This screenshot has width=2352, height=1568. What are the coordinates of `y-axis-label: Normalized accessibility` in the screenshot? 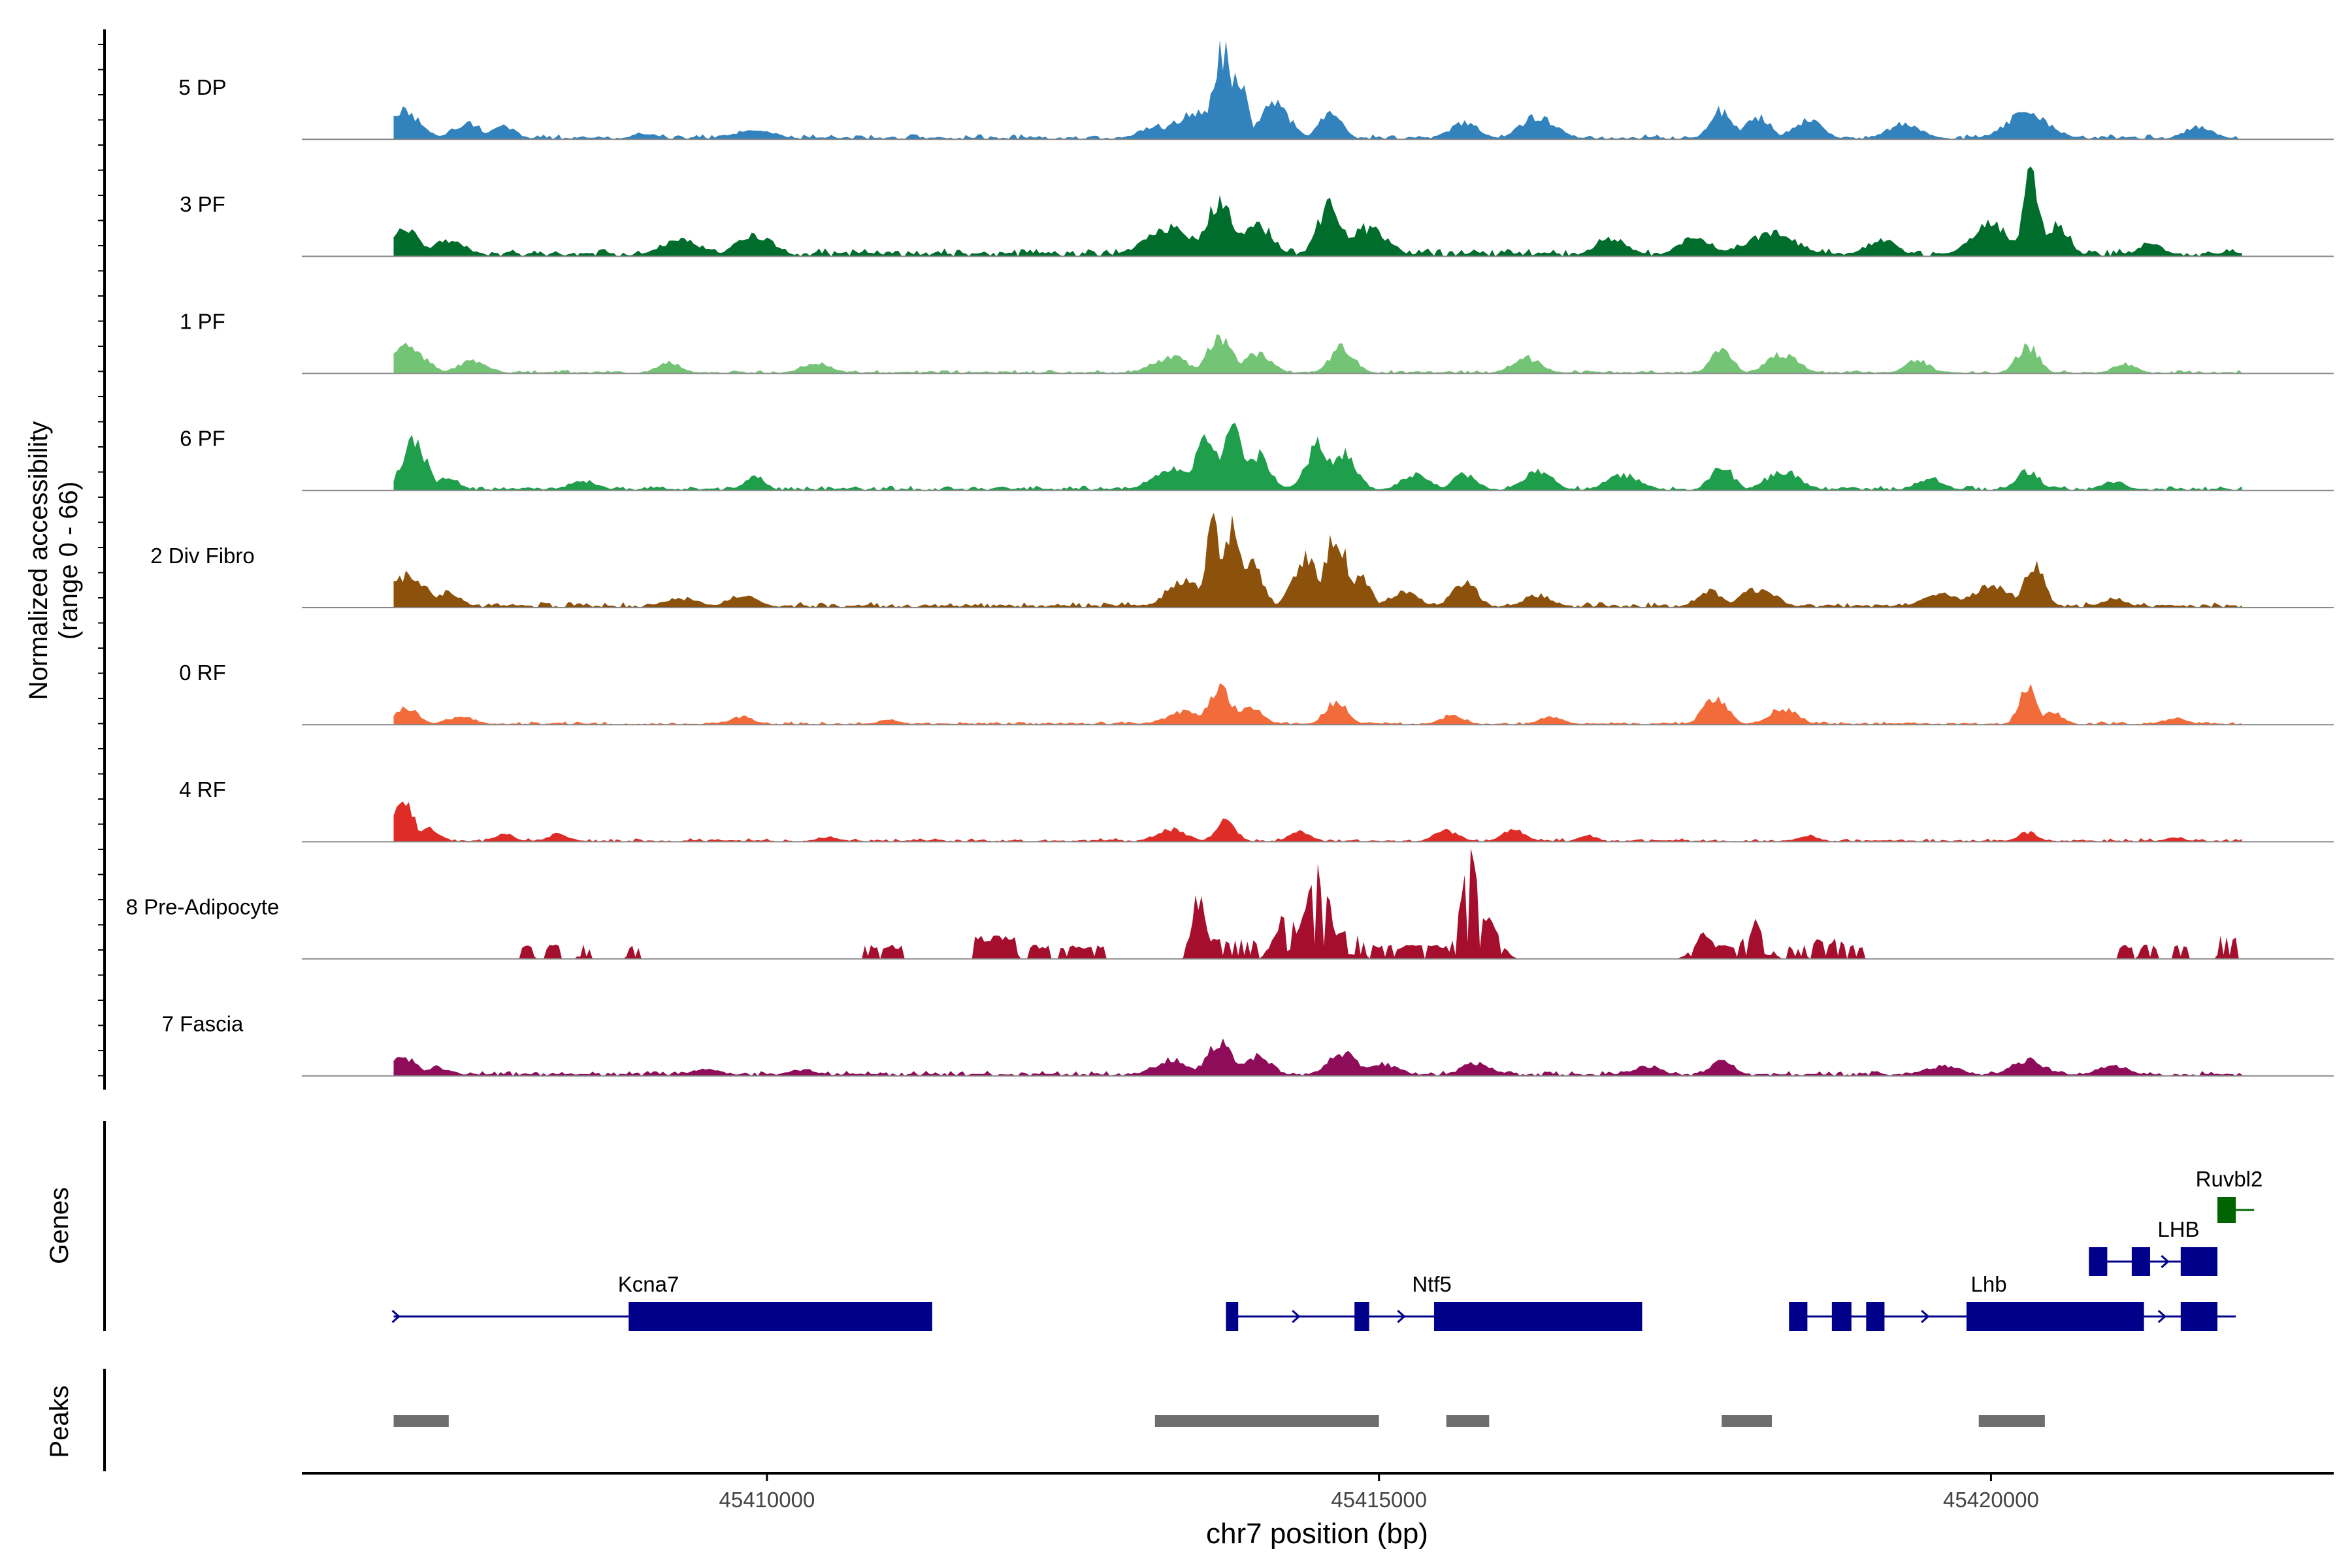 It's located at (38, 560).